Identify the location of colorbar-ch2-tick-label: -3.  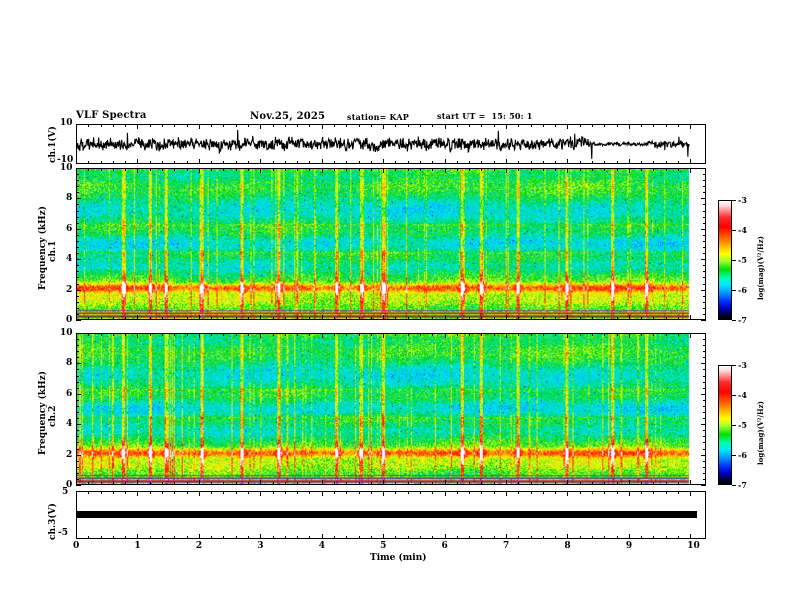
(742, 365).